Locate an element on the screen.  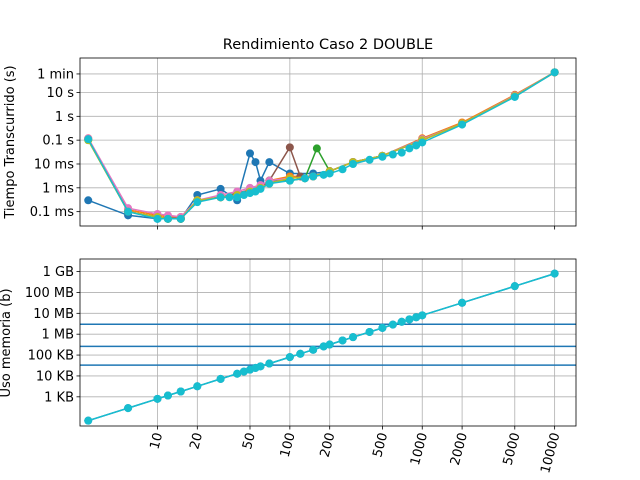
y-tick-label: 10 MB is located at coordinates (53, 314).